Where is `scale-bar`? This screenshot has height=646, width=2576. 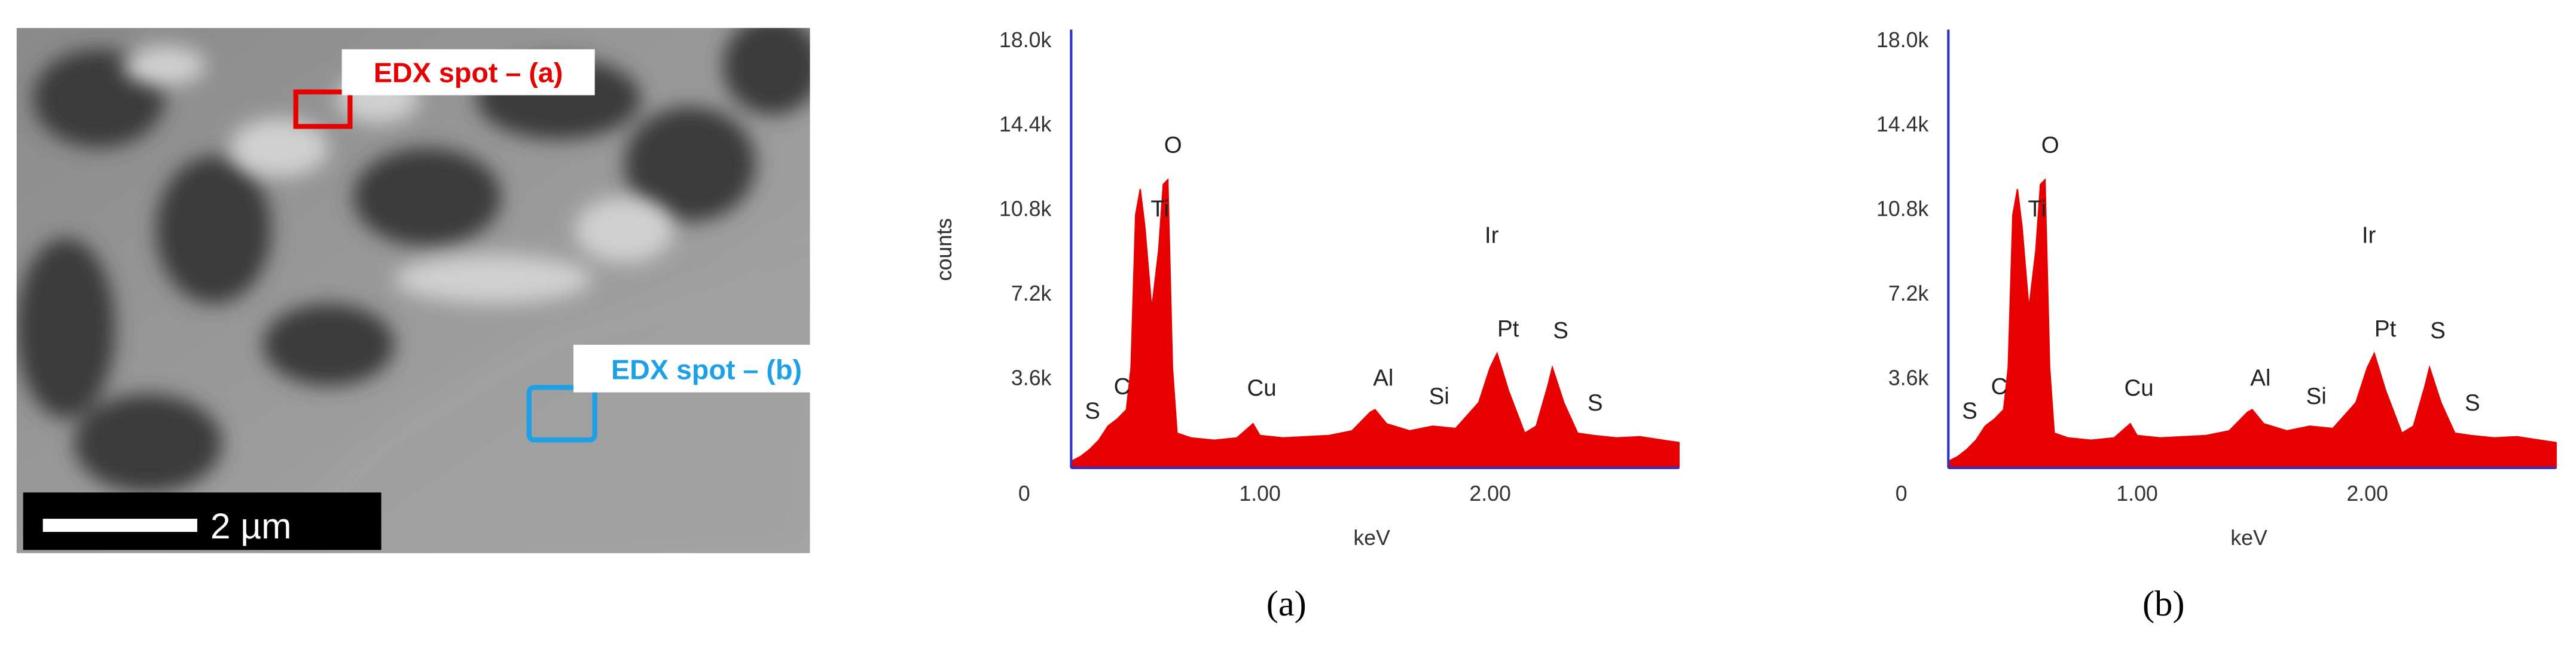
scale-bar is located at coordinates (119, 525).